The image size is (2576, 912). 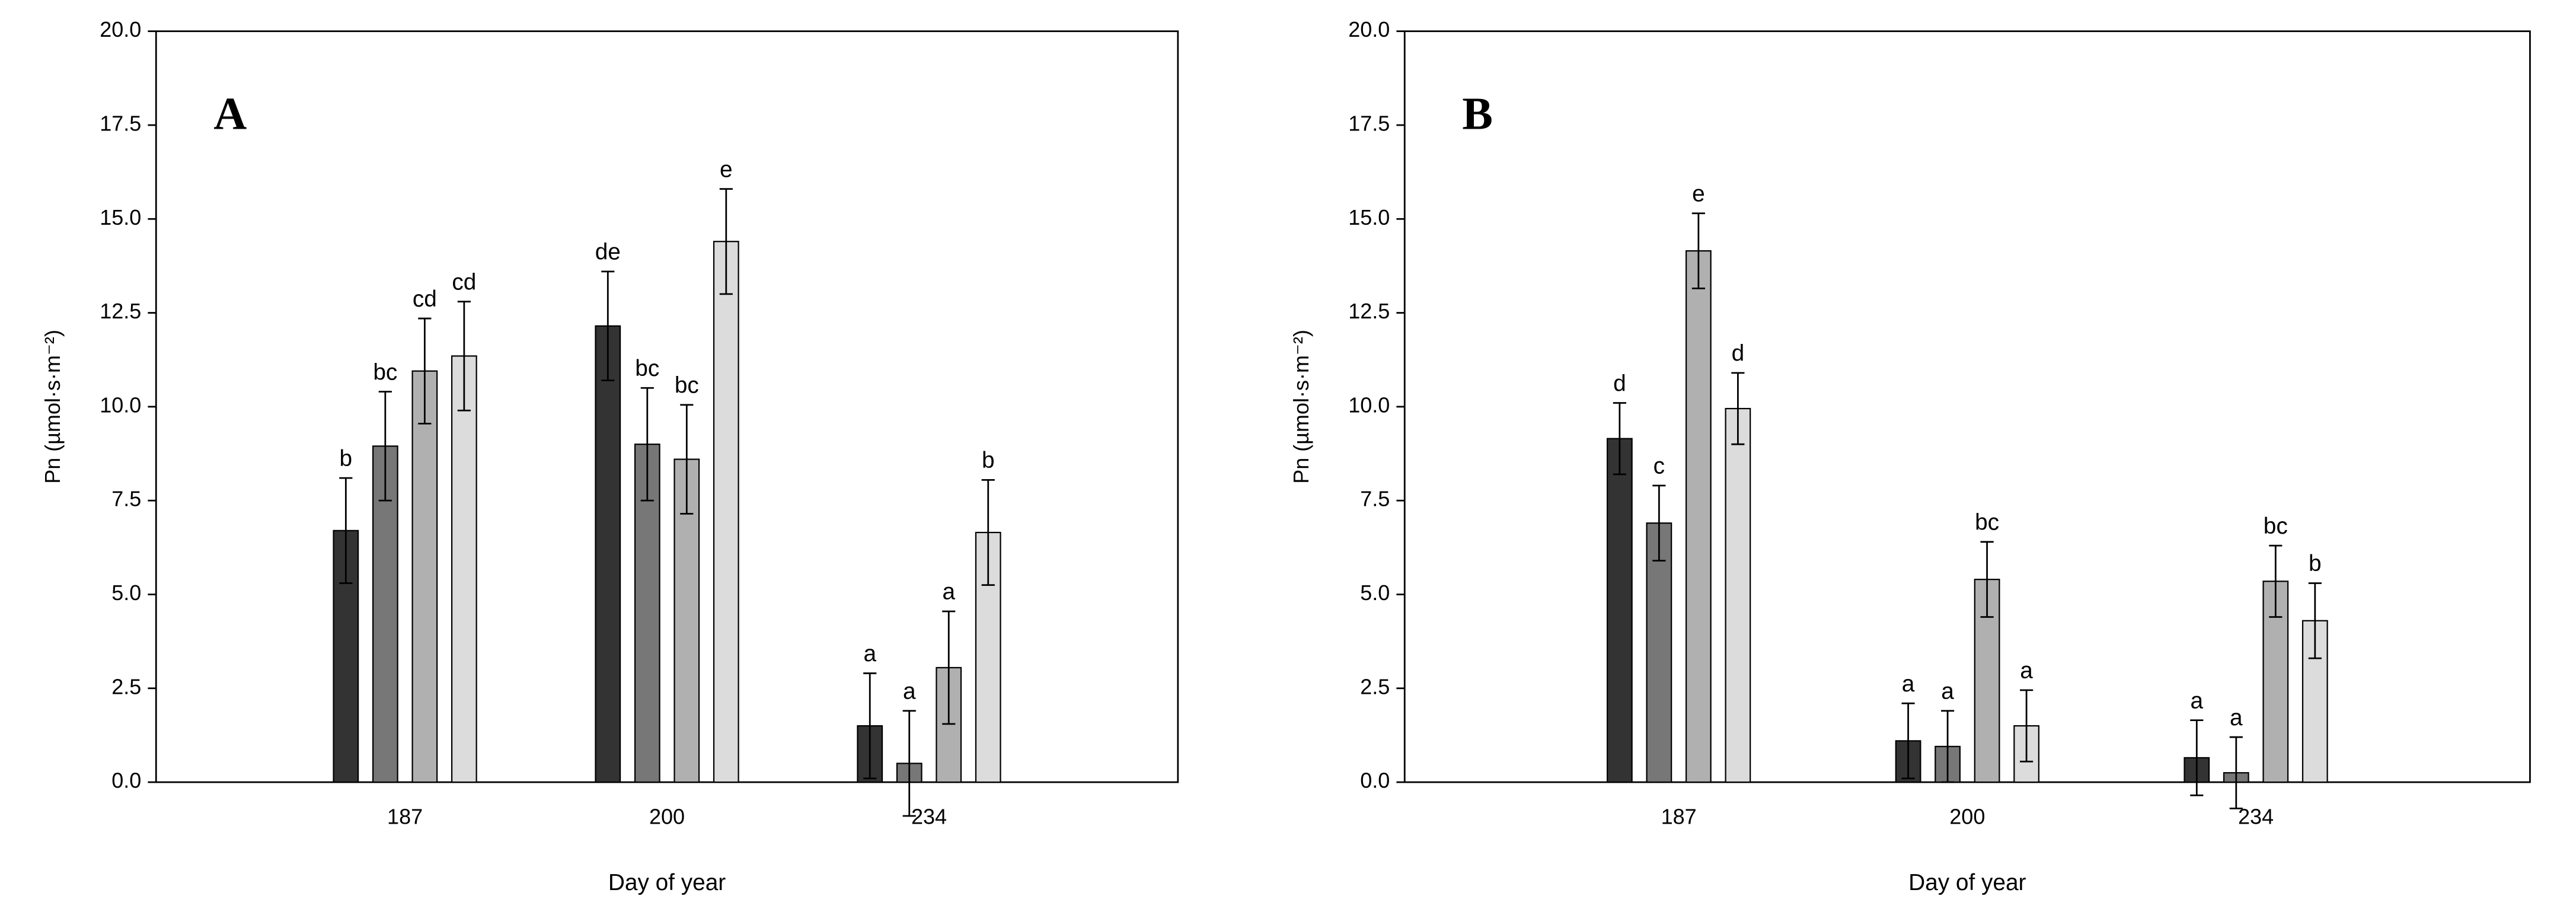 What do you see at coordinates (230, 113) in the screenshot?
I see `panel-label: A` at bounding box center [230, 113].